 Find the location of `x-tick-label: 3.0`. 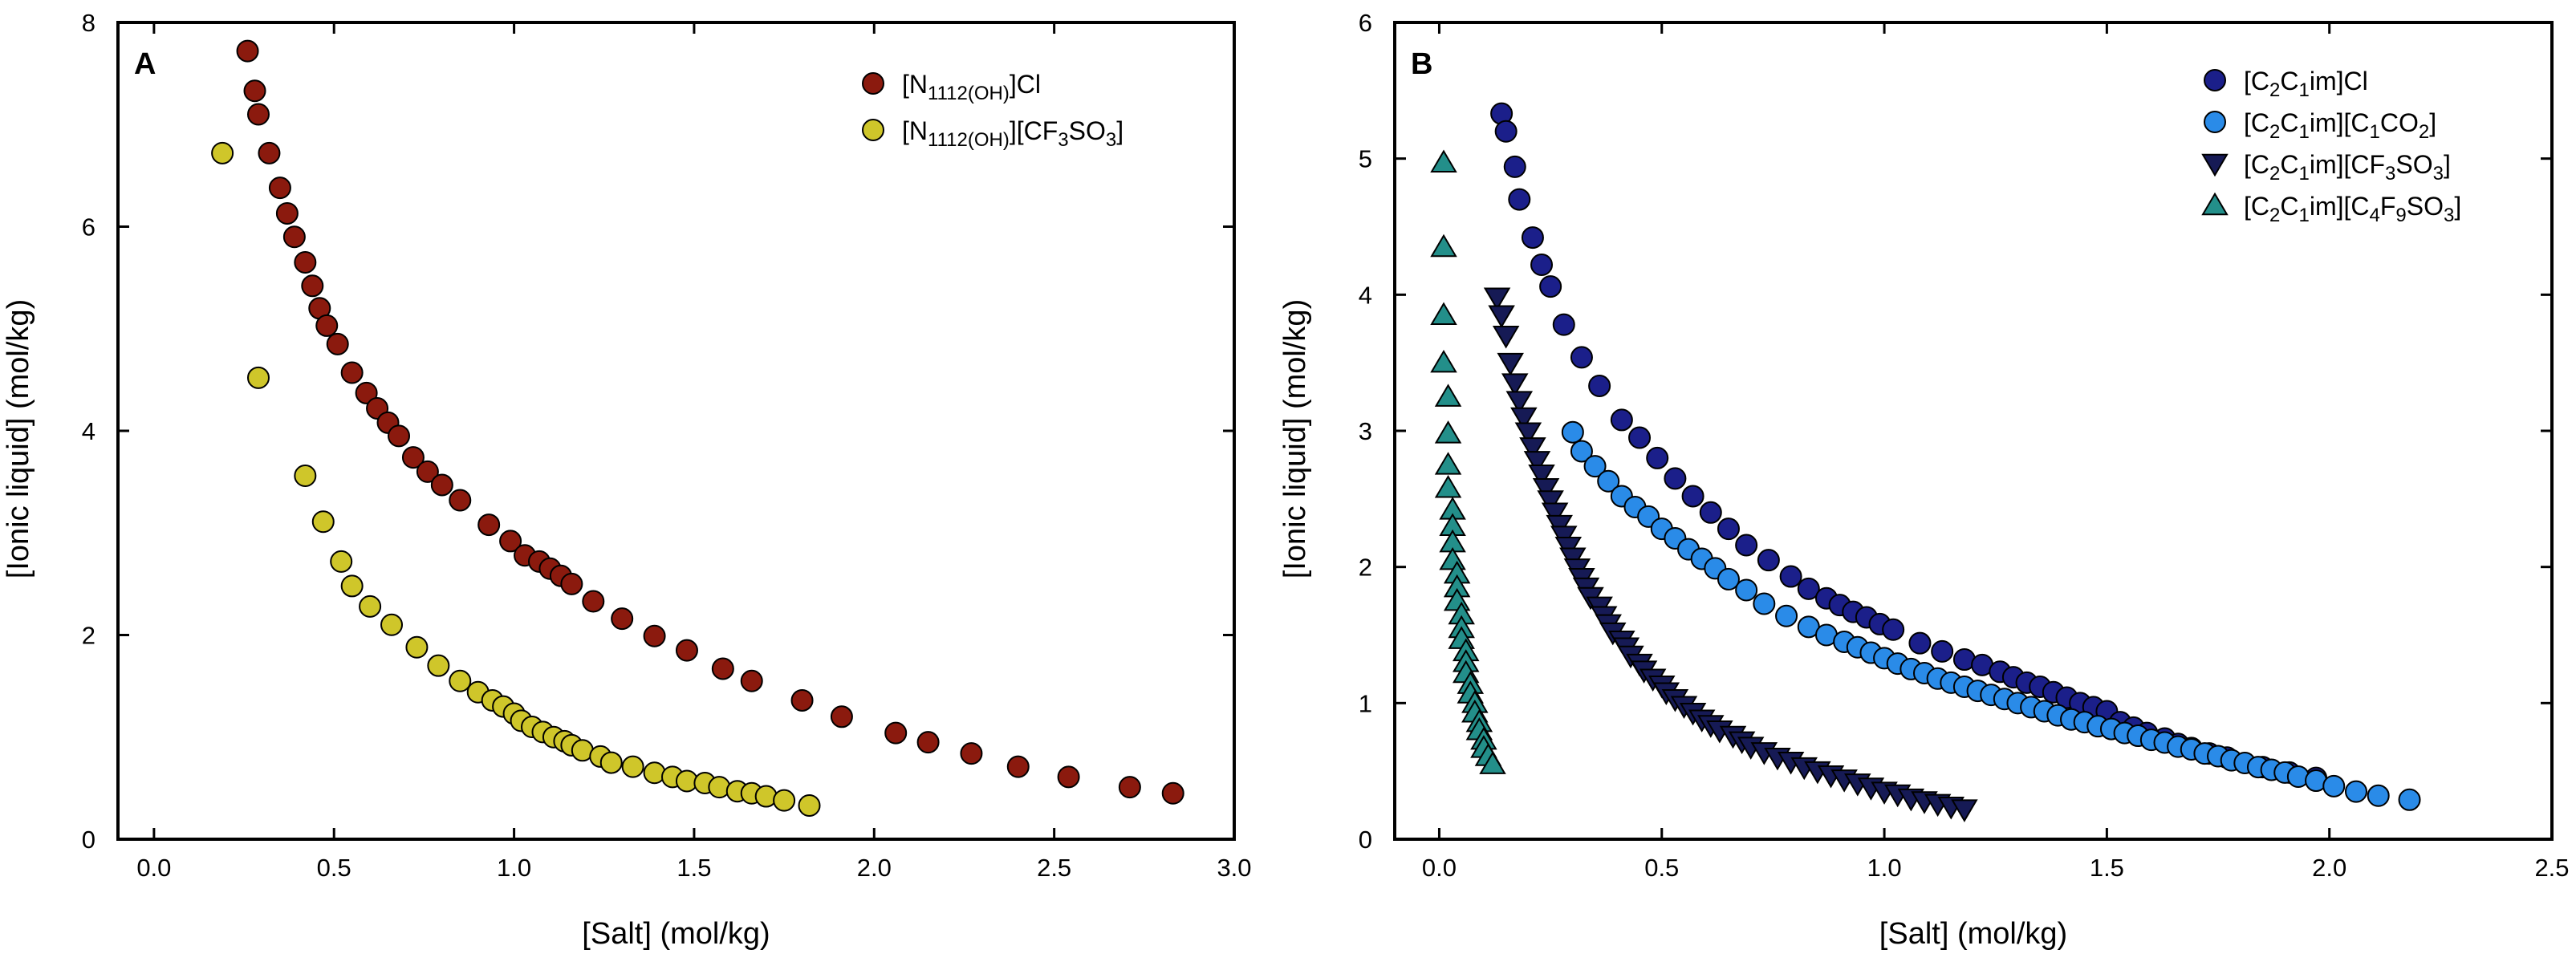

x-tick-label: 3.0 is located at coordinates (1234, 868).